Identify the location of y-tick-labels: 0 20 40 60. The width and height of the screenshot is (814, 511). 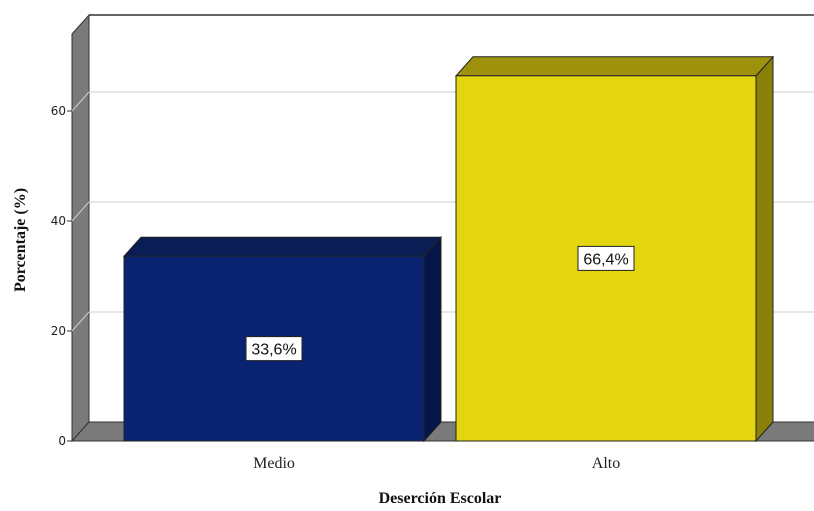
(61, 276).